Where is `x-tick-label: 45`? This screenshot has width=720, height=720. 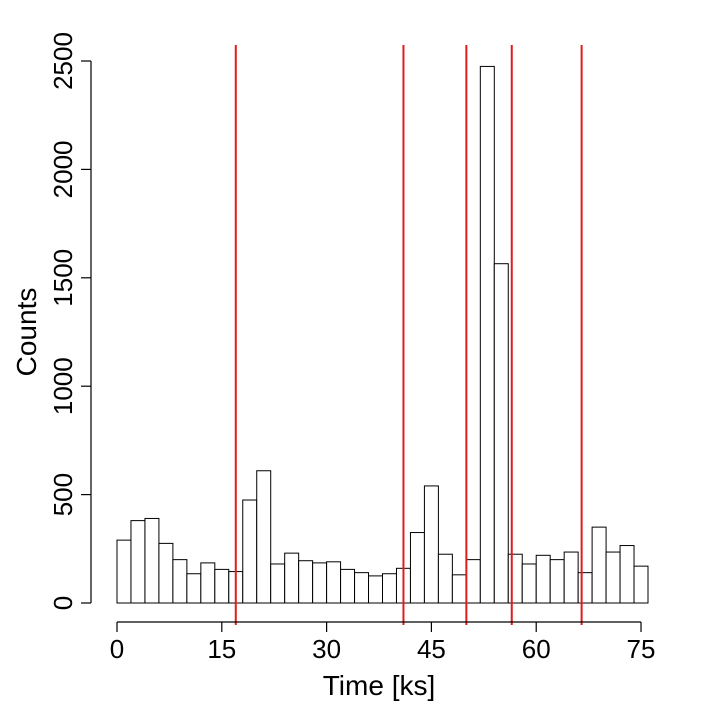
x-tick-label: 45 is located at coordinates (431, 649).